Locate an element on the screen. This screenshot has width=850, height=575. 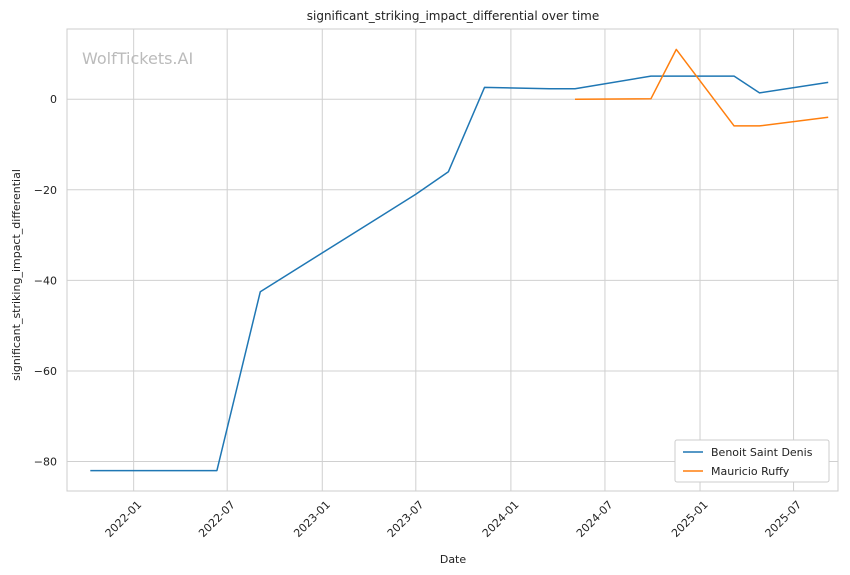
legend-box is located at coordinates (752, 461).